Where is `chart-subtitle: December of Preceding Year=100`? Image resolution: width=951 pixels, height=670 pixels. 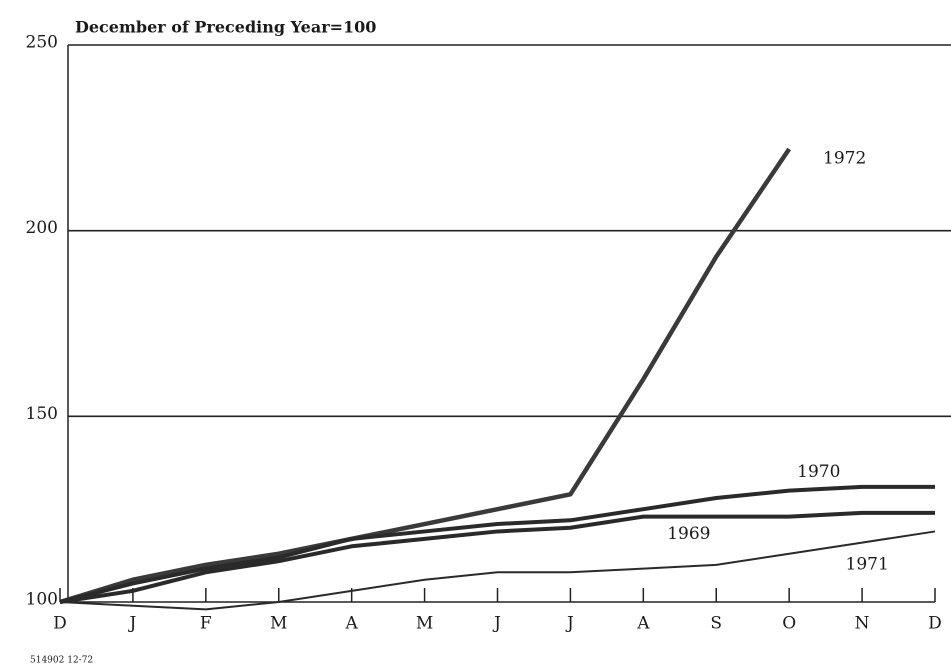 chart-subtitle: December of Preceding Year=100 is located at coordinates (225, 27).